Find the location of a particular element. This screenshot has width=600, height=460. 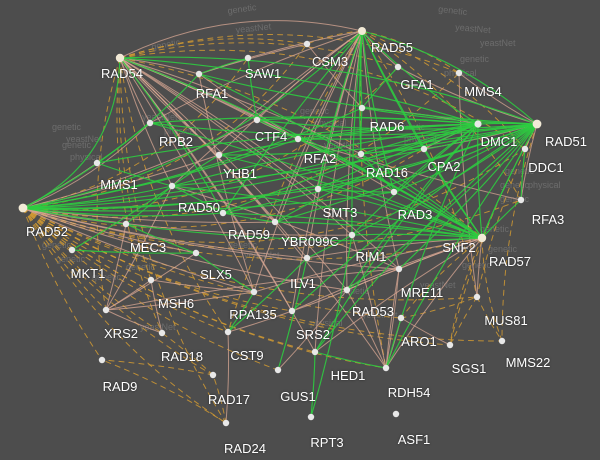

graph-node-rad6 is located at coordinates (362, 108).